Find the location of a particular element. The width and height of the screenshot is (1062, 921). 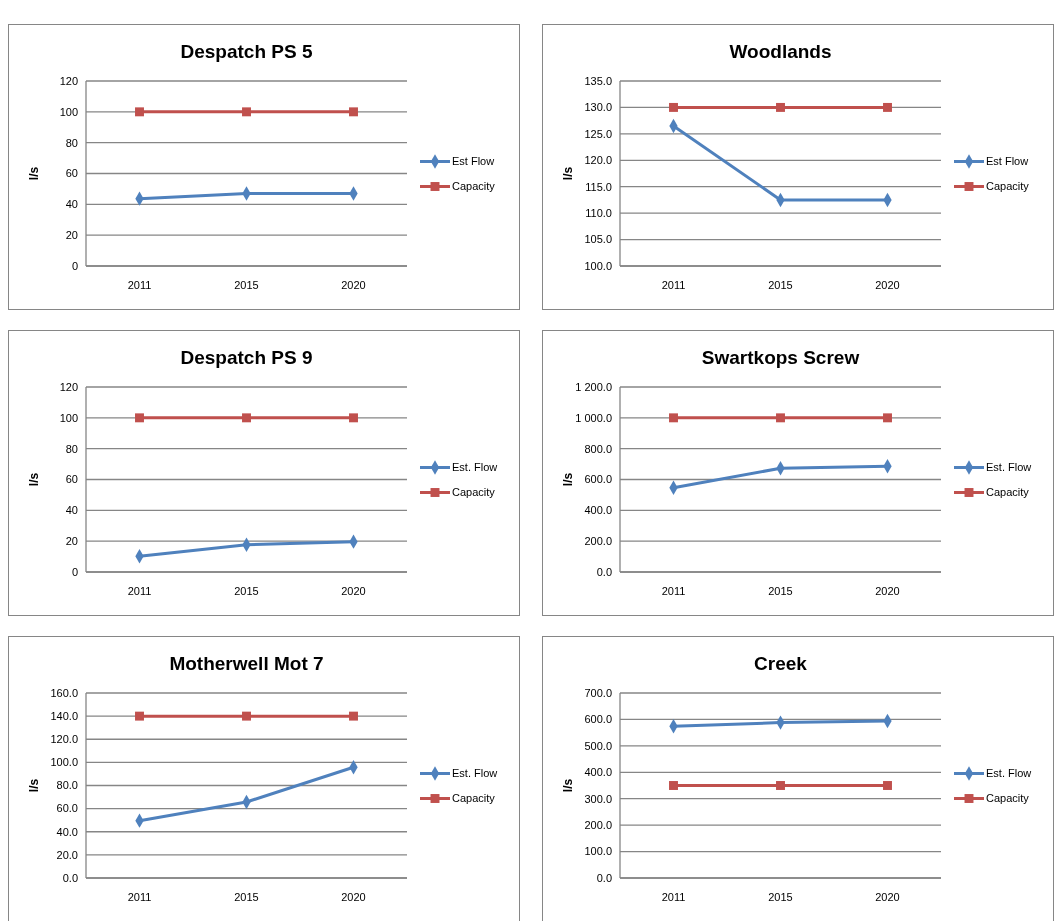

y-tick-label: 130.0 is located at coordinates (598, 107).